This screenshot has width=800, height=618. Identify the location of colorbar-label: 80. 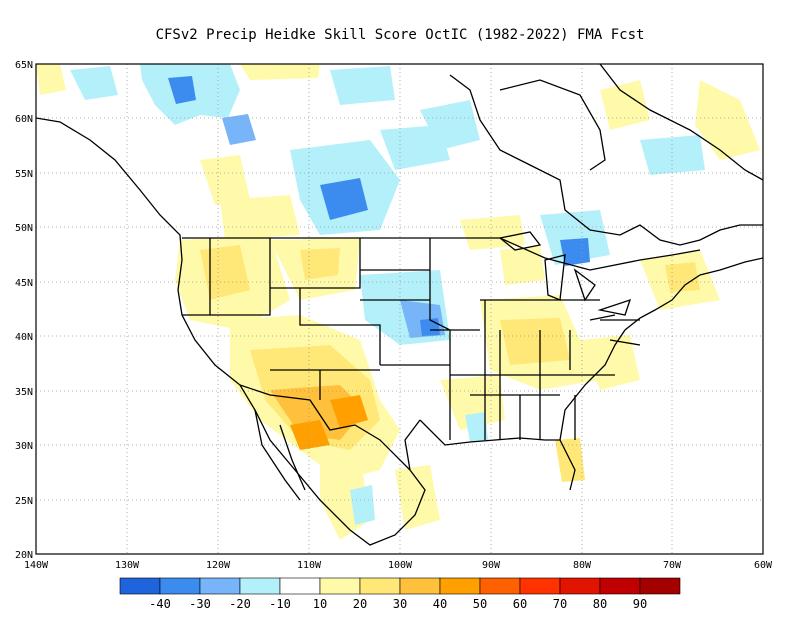
(600, 604).